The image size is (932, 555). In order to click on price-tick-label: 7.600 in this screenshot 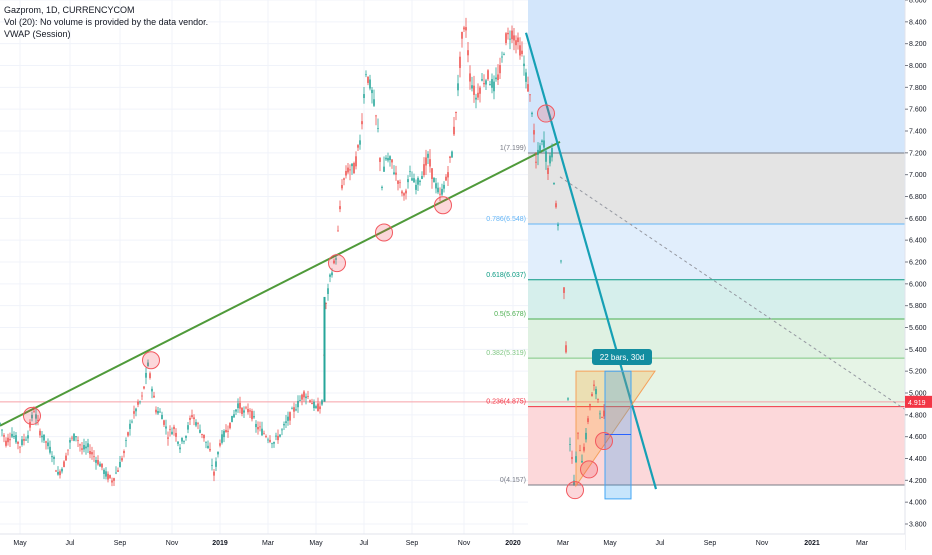, I will do `click(918, 110)`.